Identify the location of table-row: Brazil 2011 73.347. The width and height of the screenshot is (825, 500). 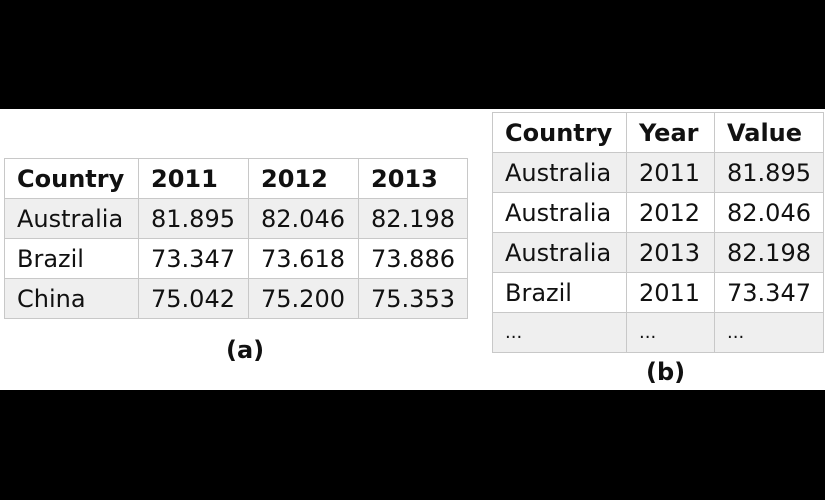
(658, 292).